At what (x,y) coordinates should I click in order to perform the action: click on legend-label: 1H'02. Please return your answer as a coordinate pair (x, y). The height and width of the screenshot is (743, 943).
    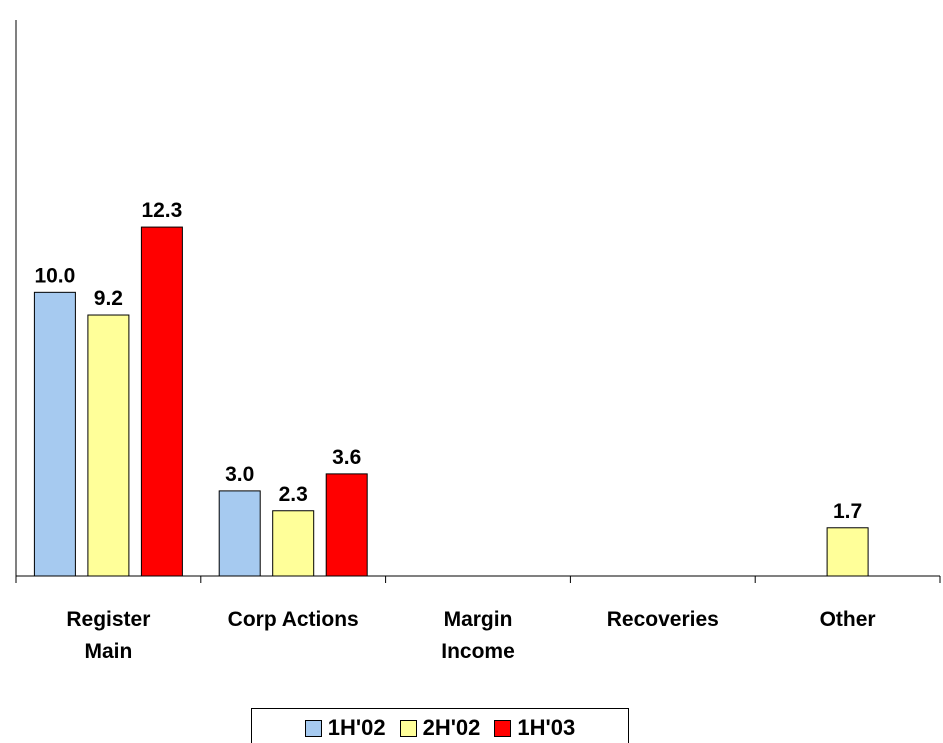
    Looking at the image, I should click on (356, 727).